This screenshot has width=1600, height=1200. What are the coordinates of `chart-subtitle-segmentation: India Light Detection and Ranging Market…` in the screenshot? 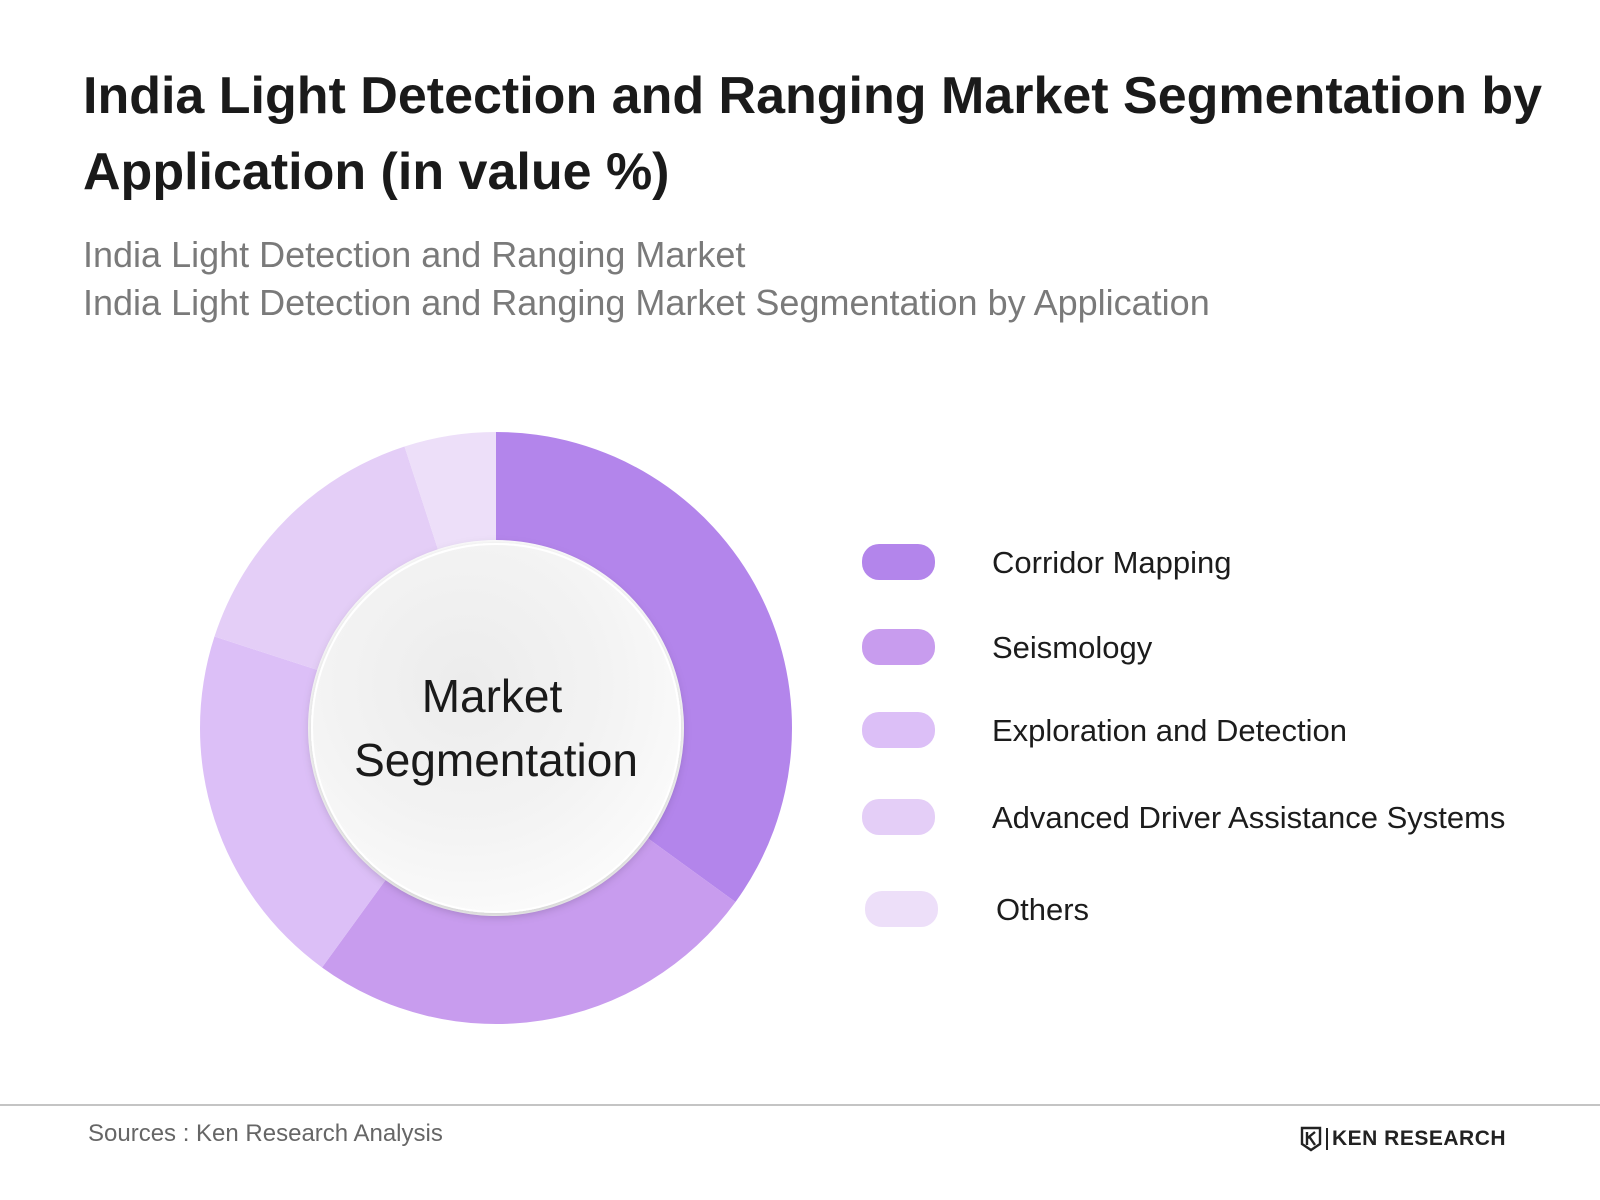 It's located at (646, 302).